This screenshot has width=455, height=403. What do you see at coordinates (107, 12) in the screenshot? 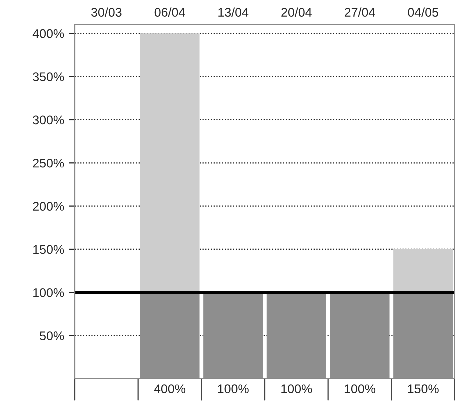
I see `x-tick-label: 30/03` at bounding box center [107, 12].